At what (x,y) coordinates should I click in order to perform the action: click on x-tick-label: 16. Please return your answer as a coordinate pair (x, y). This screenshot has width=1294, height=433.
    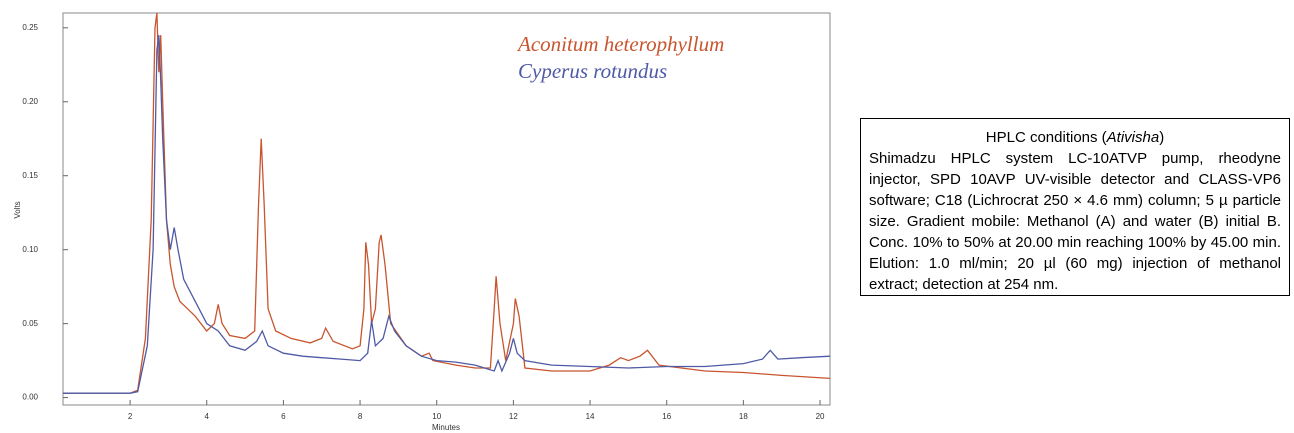
    Looking at the image, I should click on (666, 416).